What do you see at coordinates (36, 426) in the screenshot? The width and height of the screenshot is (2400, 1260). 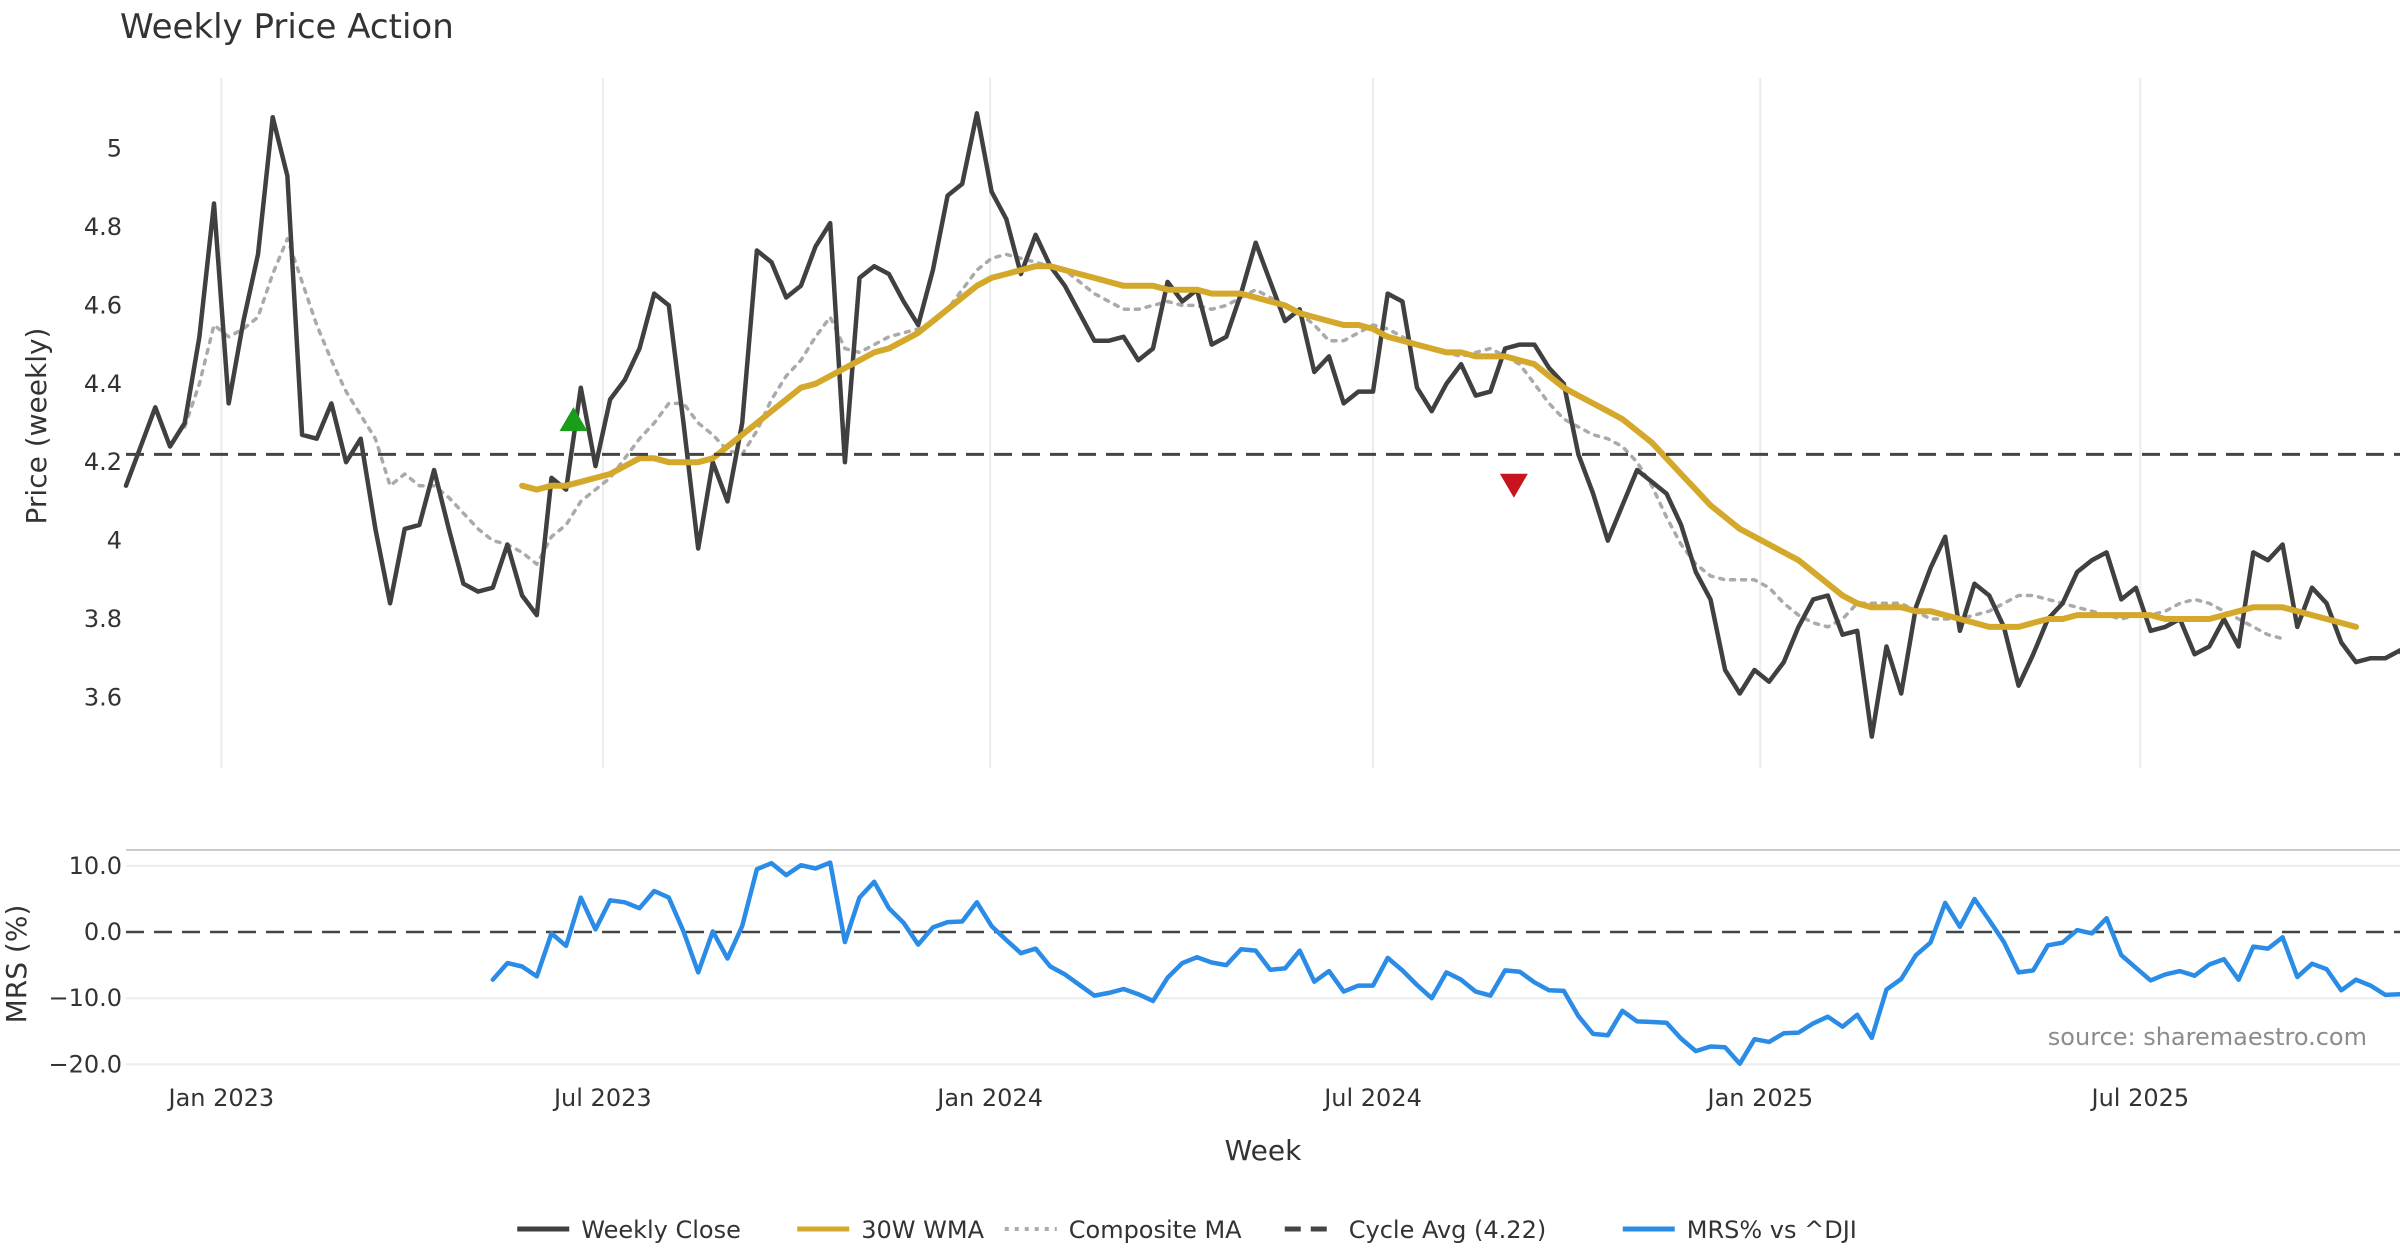 I see `top-y-axis-label: Price (weekly)` at bounding box center [36, 426].